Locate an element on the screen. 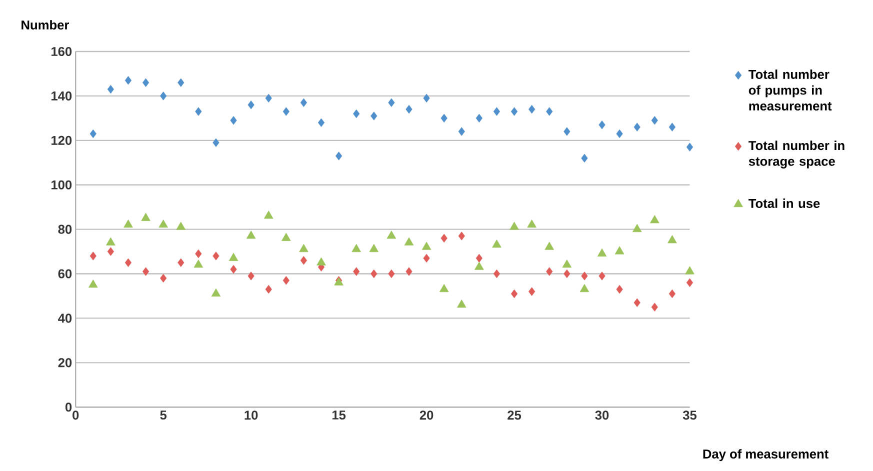 Image resolution: width=873 pixels, height=471 pixels. y-tick-label: 80 is located at coordinates (65, 229).